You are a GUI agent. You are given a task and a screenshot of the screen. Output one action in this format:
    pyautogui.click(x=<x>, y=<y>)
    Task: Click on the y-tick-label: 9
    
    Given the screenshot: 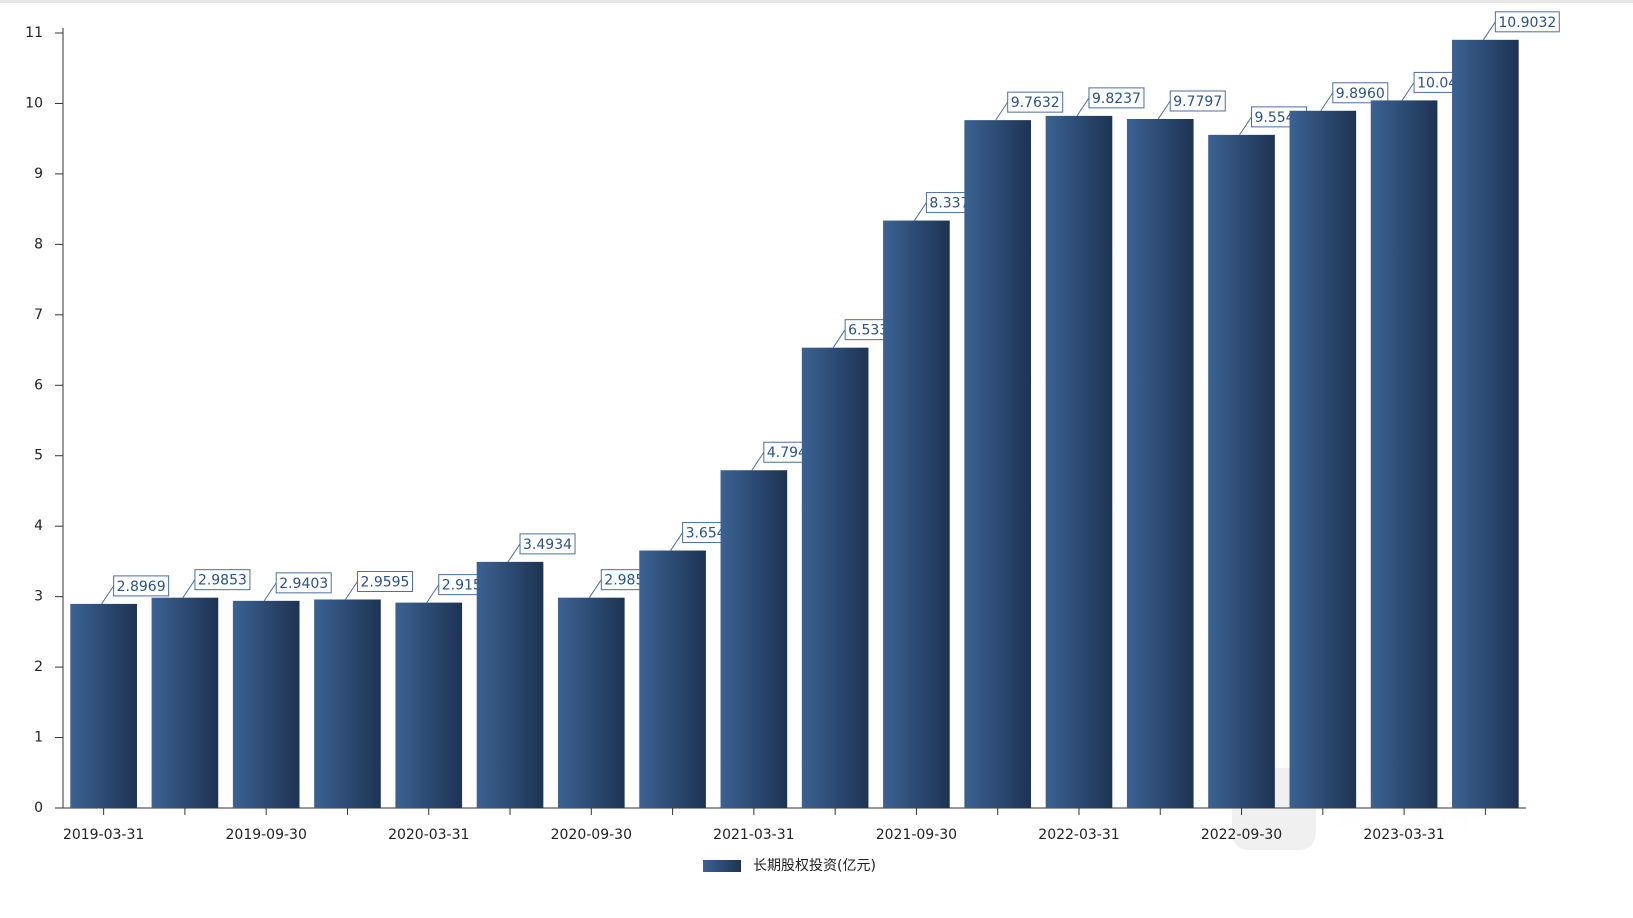 What is the action you would take?
    pyautogui.click(x=38, y=174)
    